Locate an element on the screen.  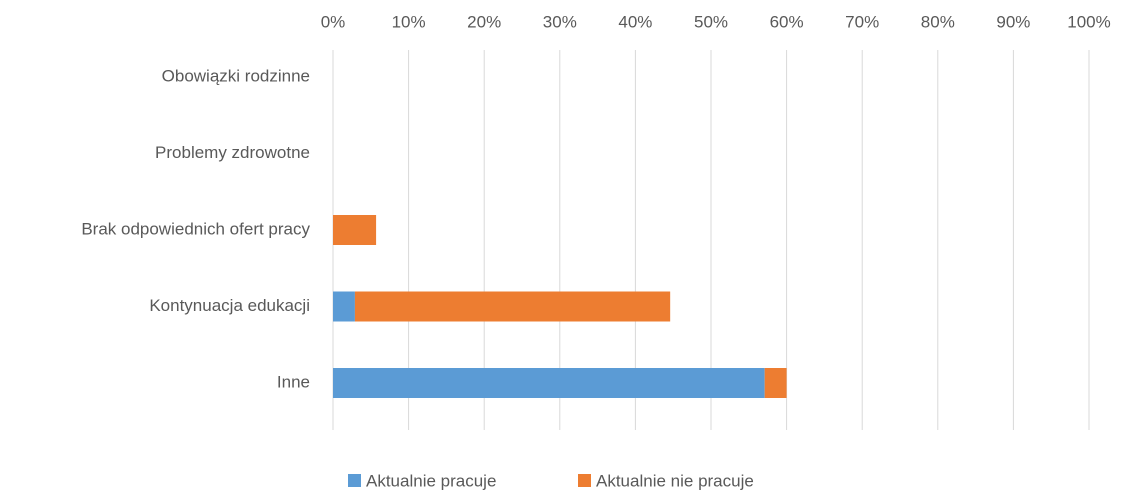
x-tick-label: 40% is located at coordinates (635, 21).